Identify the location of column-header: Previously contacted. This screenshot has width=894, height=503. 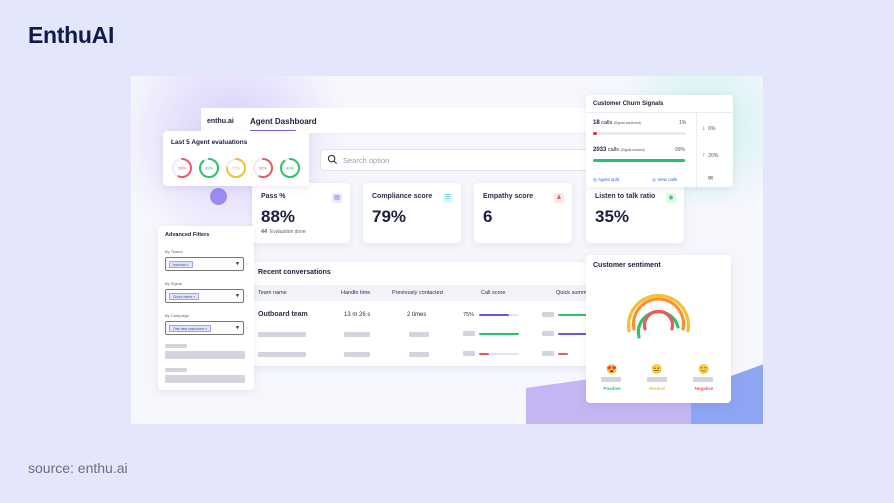
(417, 293).